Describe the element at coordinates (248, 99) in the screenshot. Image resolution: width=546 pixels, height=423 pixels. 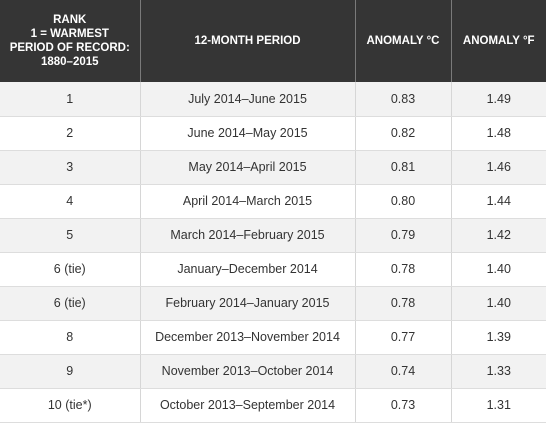
I see `period-cell: July 2014–June 2015` at that location.